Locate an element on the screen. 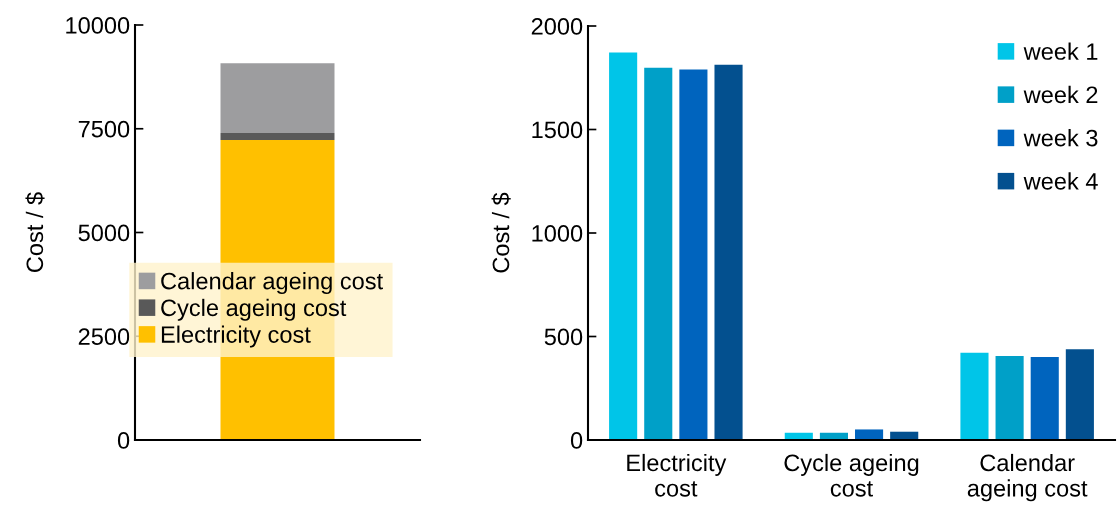 Image resolution: width=1118 pixels, height=525 pixels. x-tick-label: Calendar ageing cost is located at coordinates (1027, 477).